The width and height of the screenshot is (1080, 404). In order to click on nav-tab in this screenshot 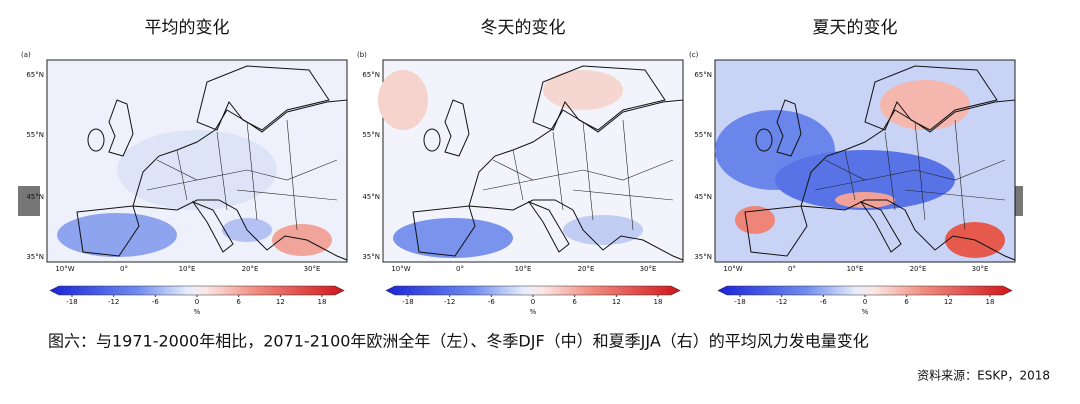, I will do `click(29, 201)`.